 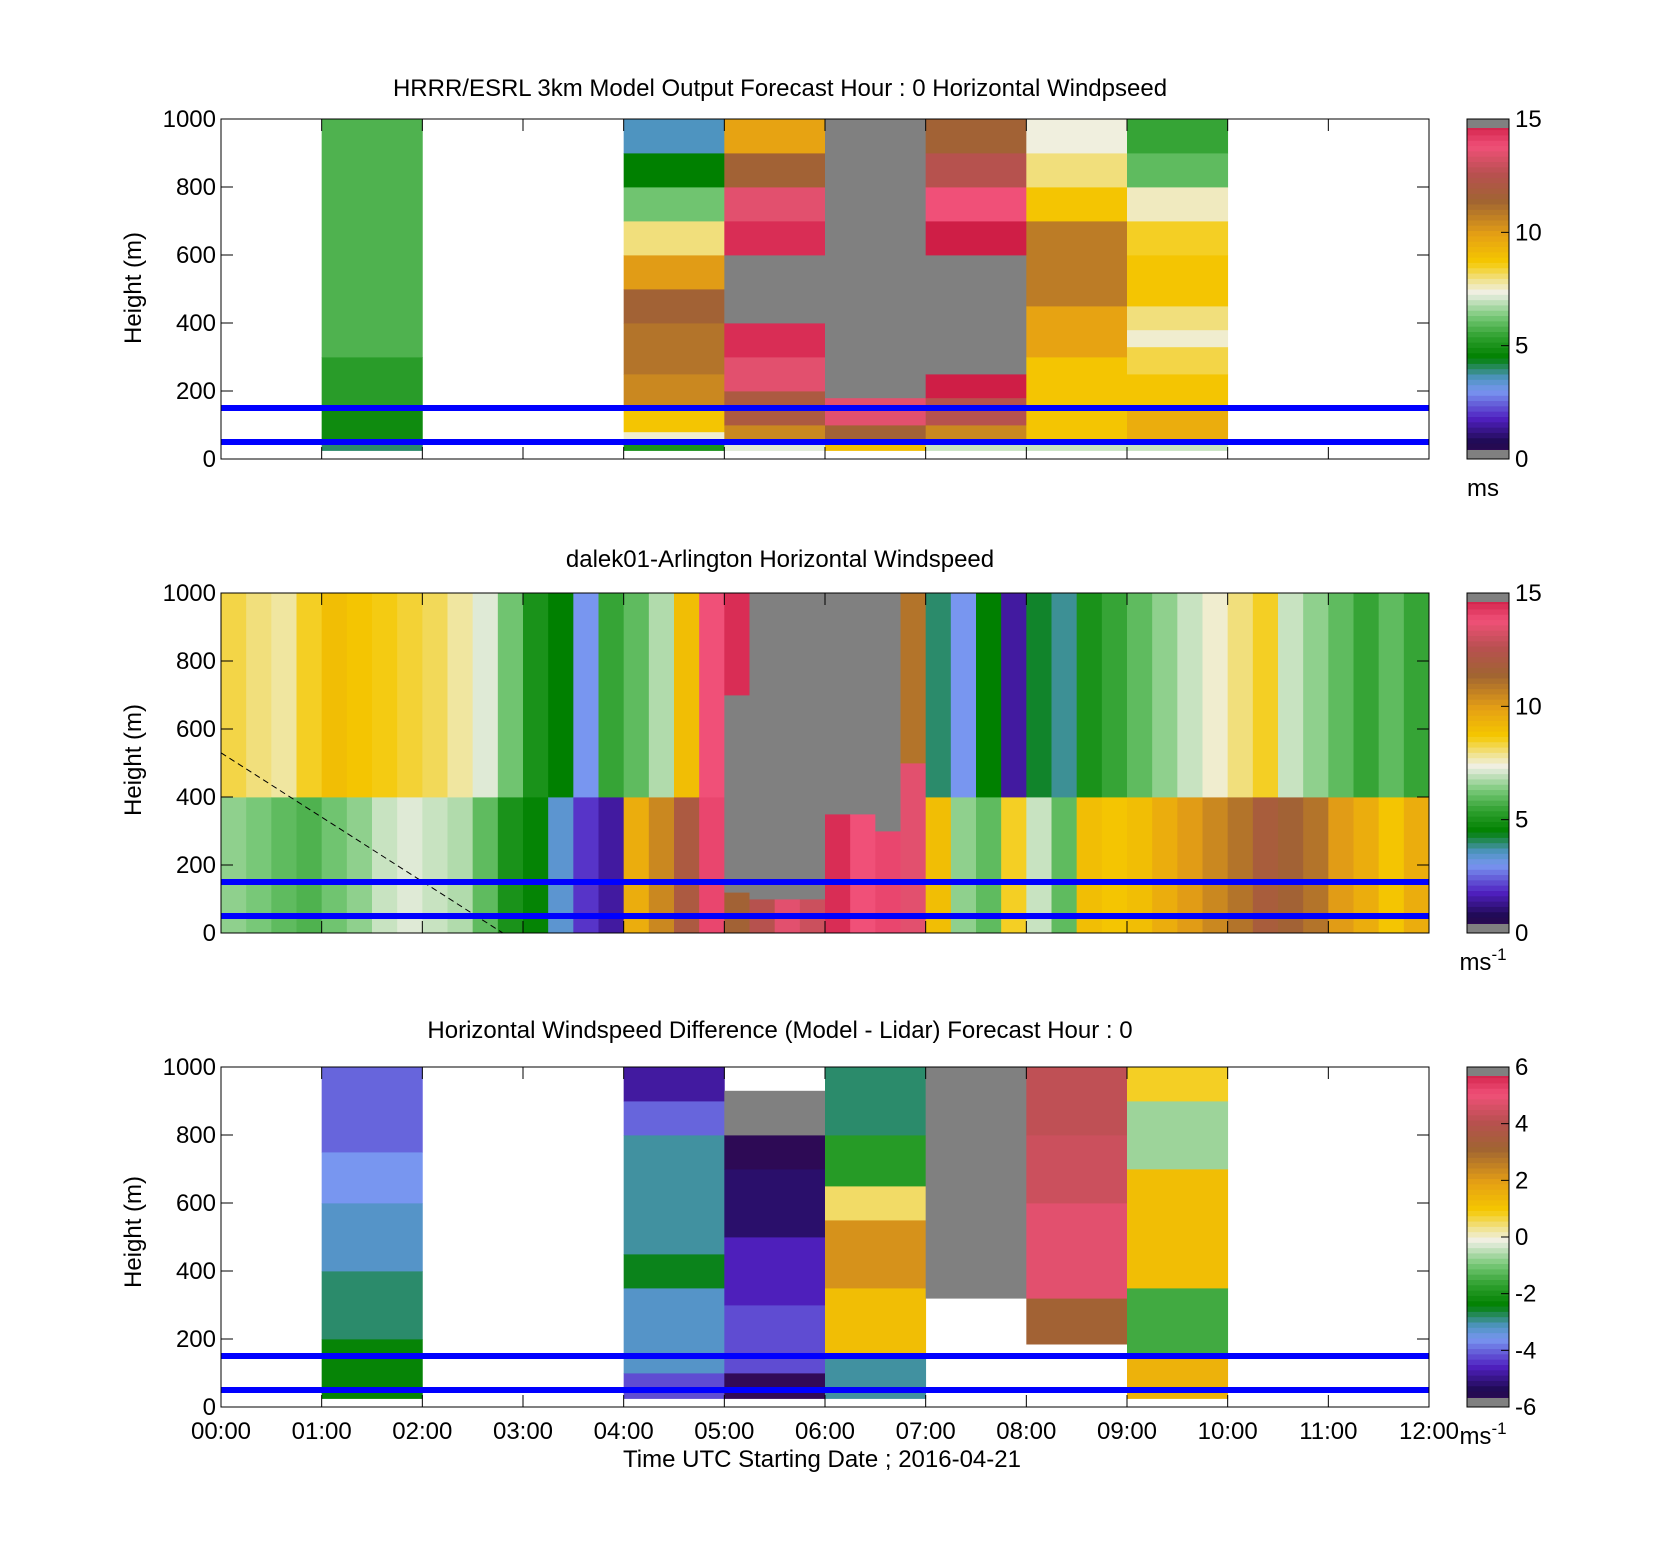 What do you see at coordinates (196, 729) in the screenshot?
I see `y-tick-label: 600` at bounding box center [196, 729].